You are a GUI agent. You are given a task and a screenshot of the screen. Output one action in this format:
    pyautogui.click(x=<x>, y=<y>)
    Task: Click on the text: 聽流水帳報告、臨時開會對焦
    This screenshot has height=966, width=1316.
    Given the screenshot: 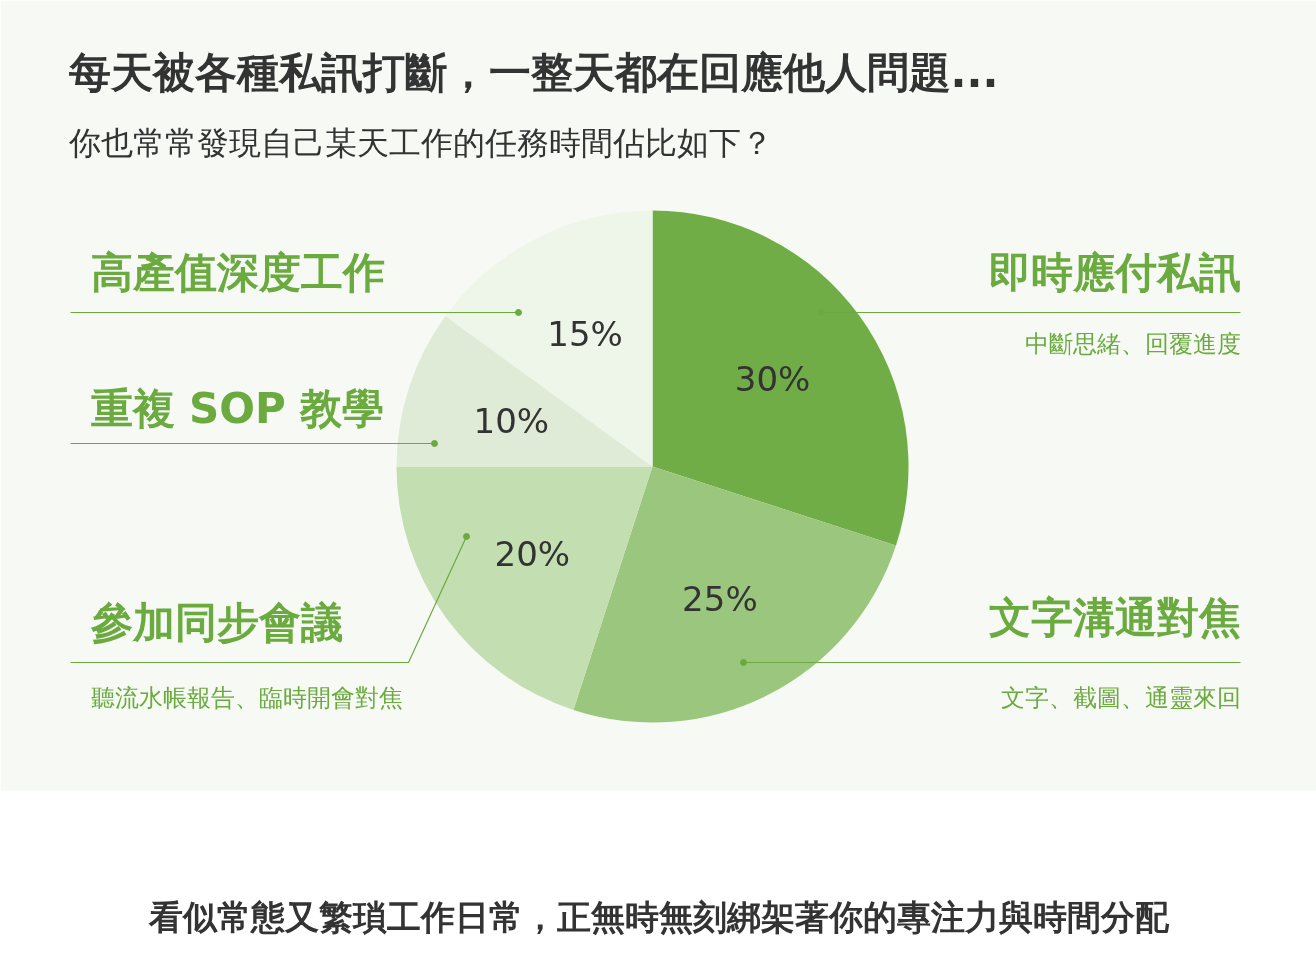 What is the action you would take?
    pyautogui.click(x=246, y=697)
    